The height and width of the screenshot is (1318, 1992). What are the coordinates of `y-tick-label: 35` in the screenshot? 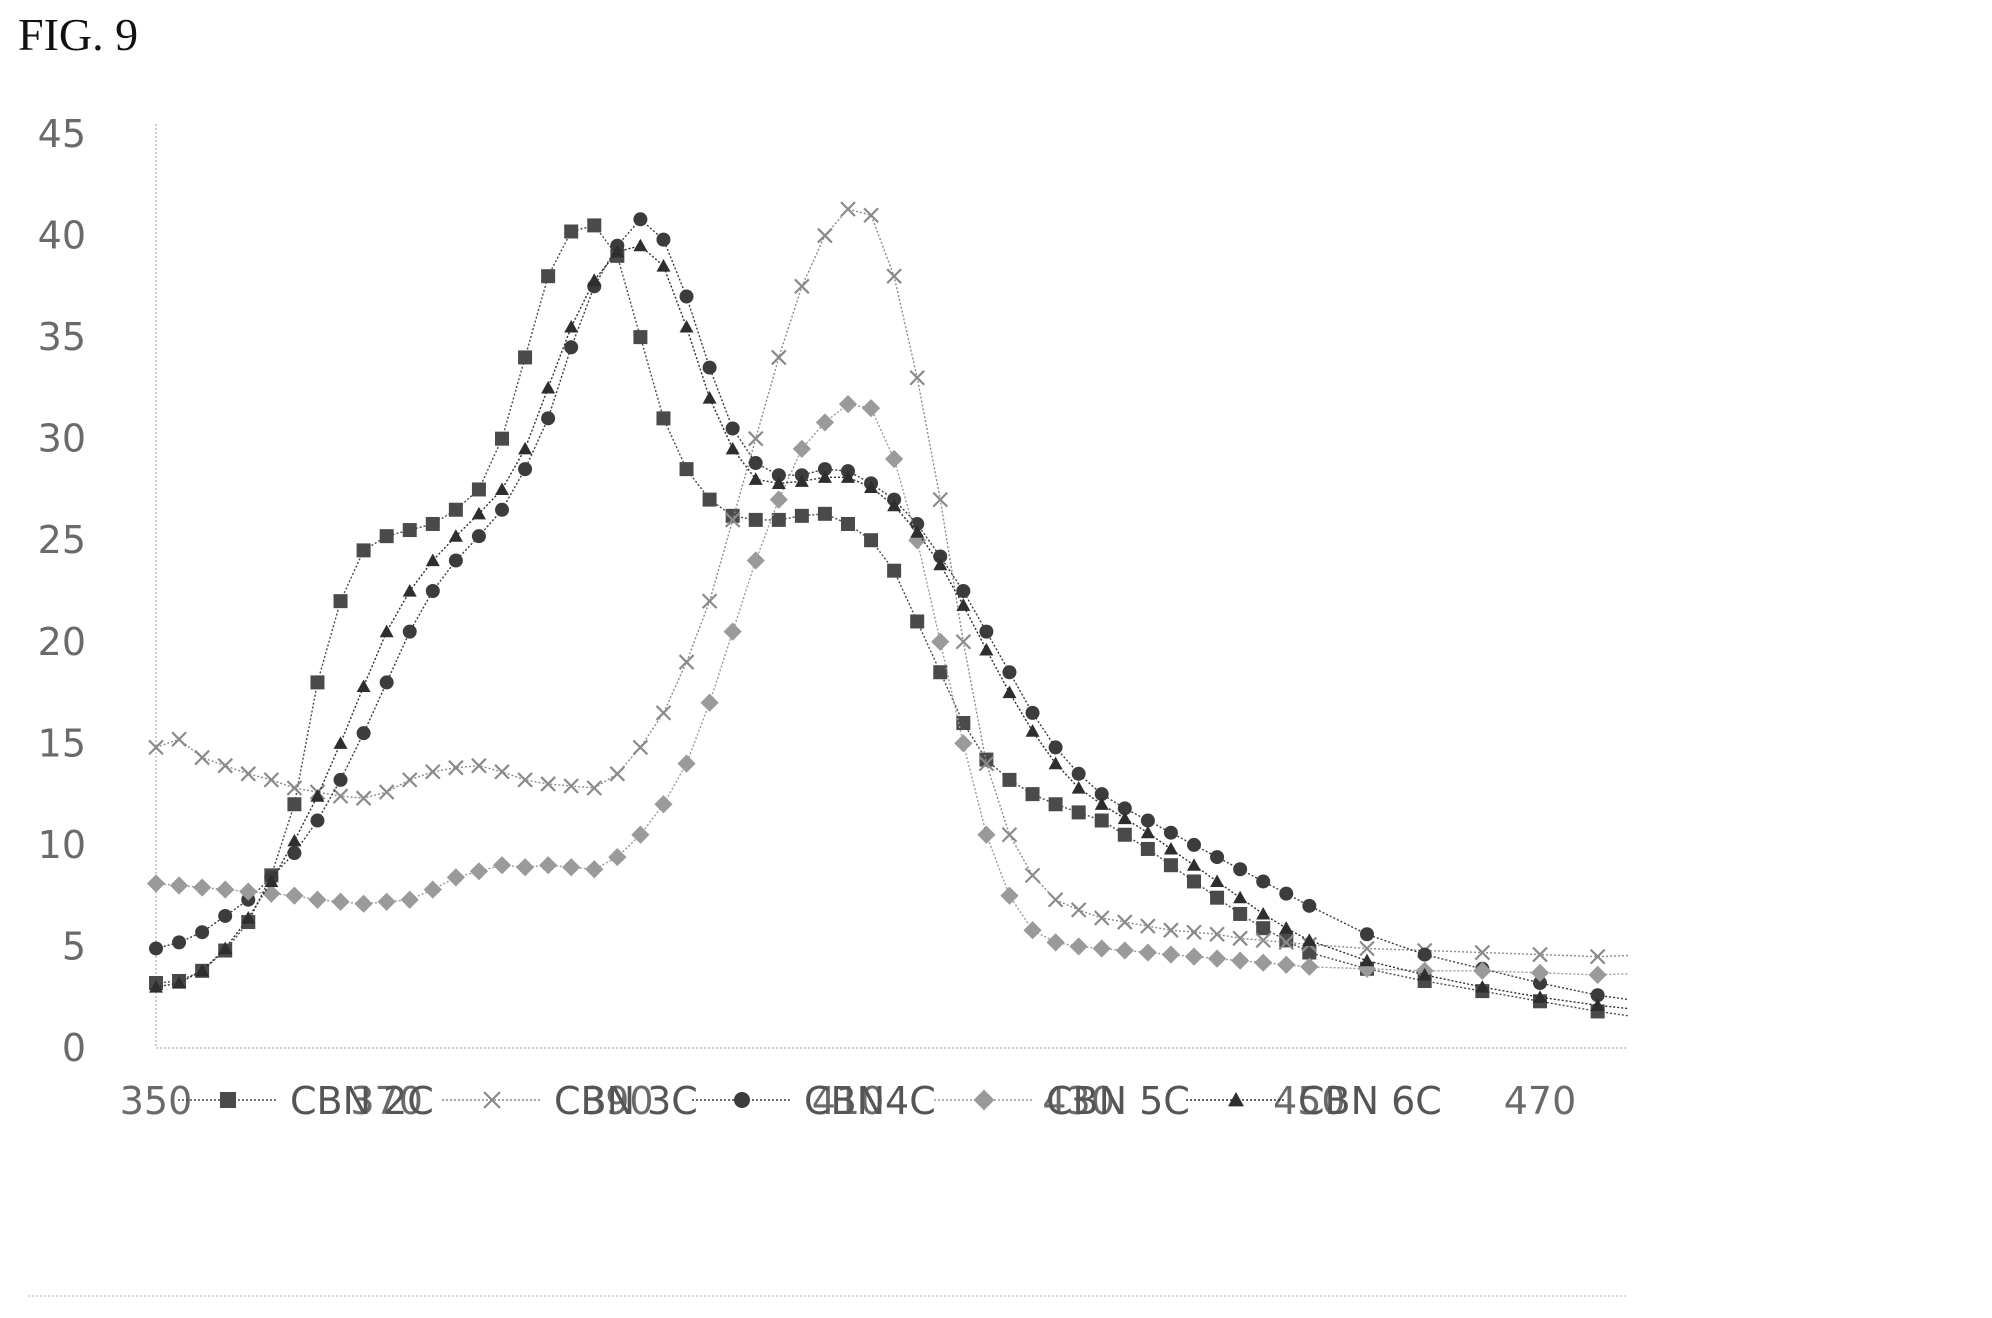 It's located at (62, 337).